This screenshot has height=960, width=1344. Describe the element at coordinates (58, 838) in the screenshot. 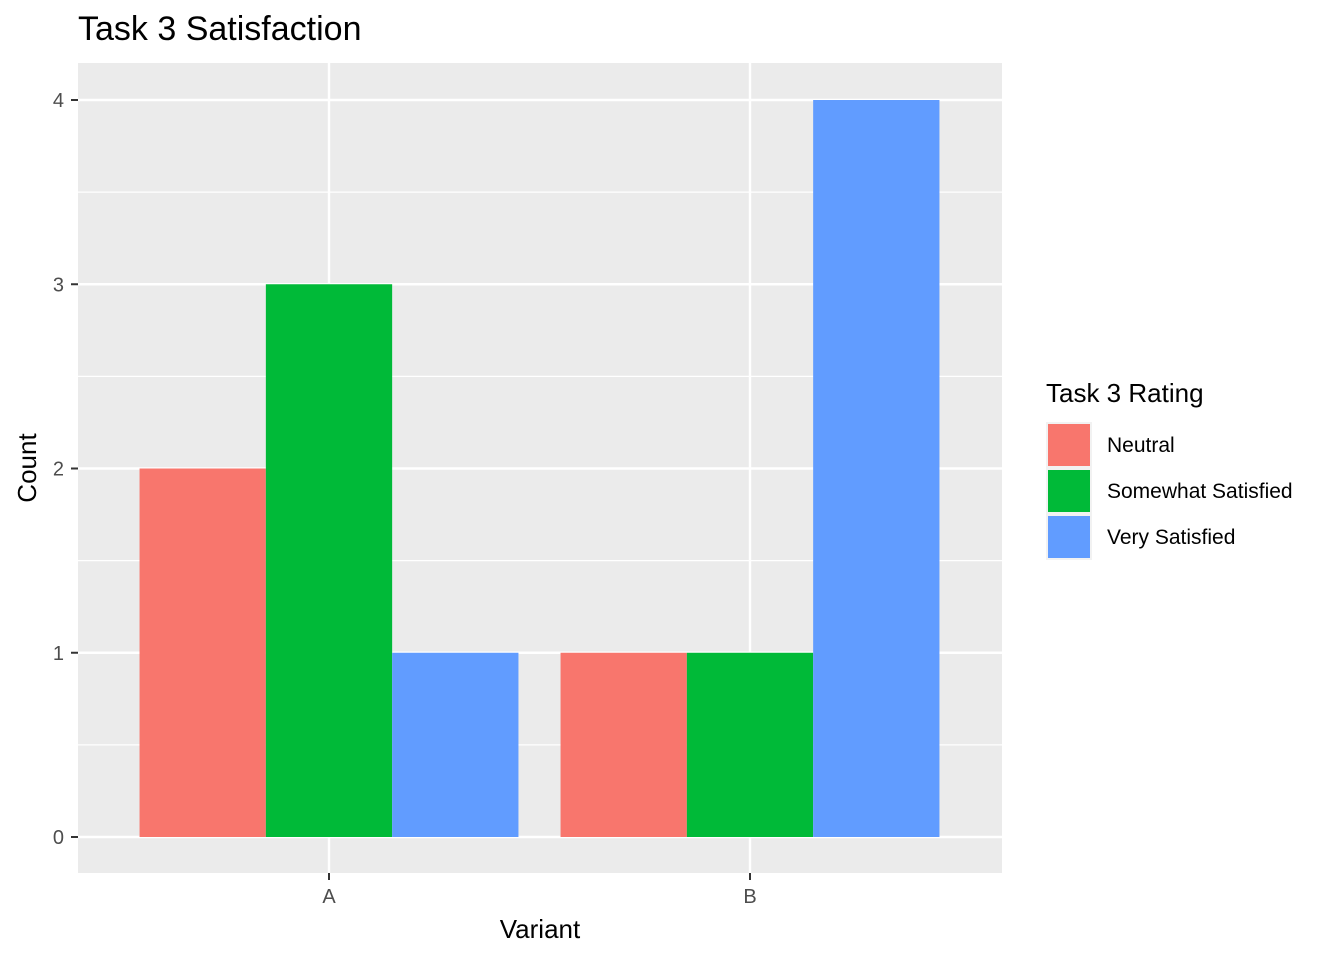

I see `y-tick-label: 0` at that location.